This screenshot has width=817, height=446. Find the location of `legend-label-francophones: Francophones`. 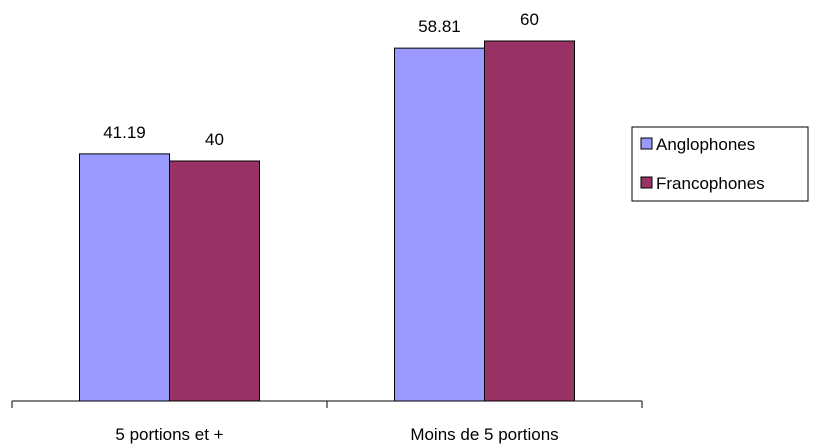

legend-label-francophones: Francophones is located at coordinates (710, 183).